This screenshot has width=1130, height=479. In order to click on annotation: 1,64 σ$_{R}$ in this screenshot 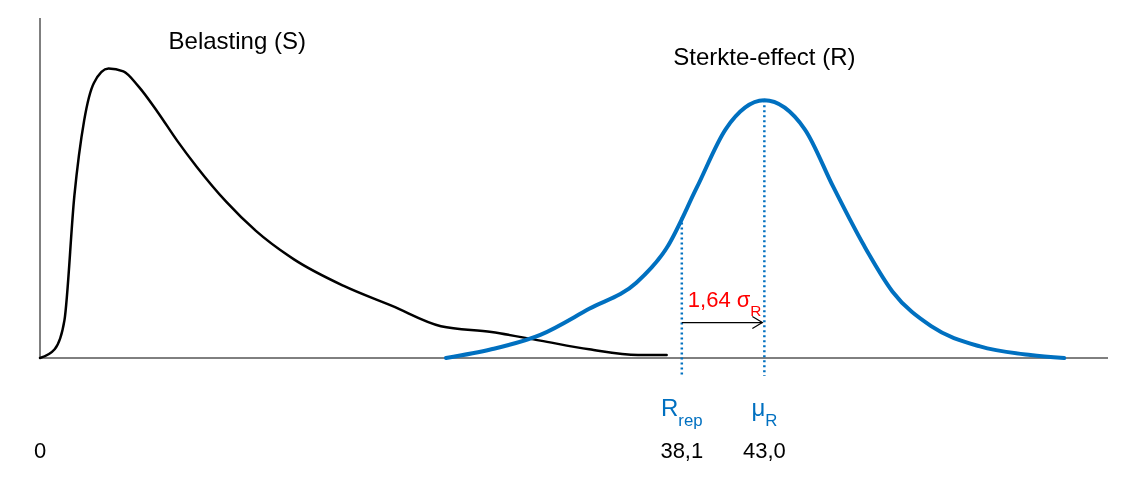, I will do `click(724, 302)`.